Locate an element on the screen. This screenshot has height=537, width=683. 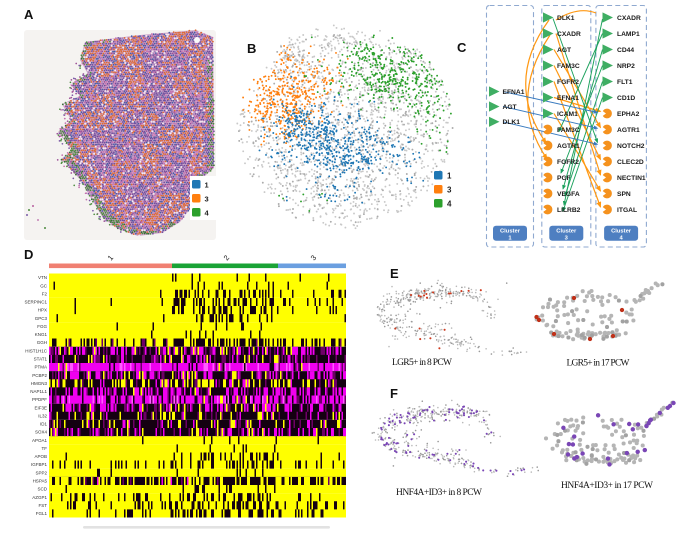
svg-text: KNG1 is located at coordinates (41, 334).